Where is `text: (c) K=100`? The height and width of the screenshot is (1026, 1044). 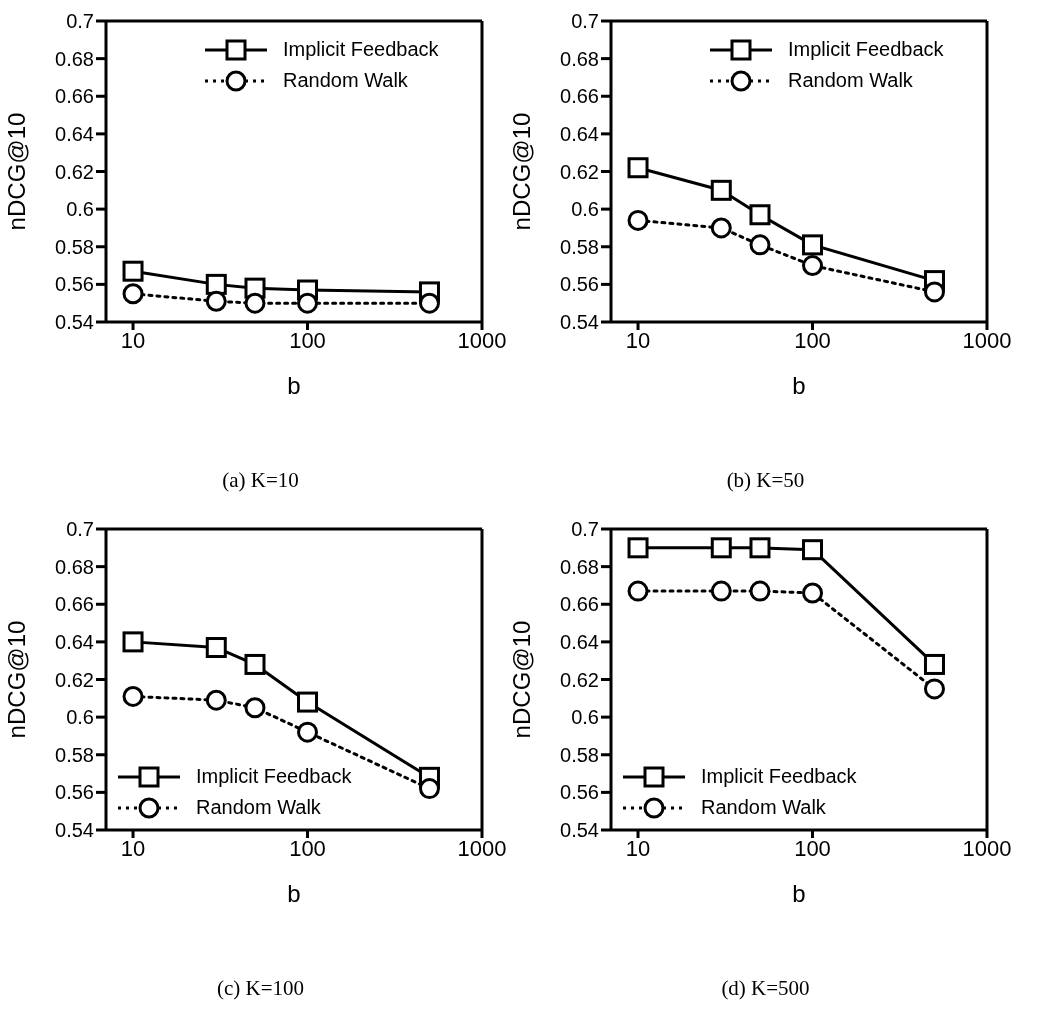
text: (c) K=100 is located at coordinates (260, 989).